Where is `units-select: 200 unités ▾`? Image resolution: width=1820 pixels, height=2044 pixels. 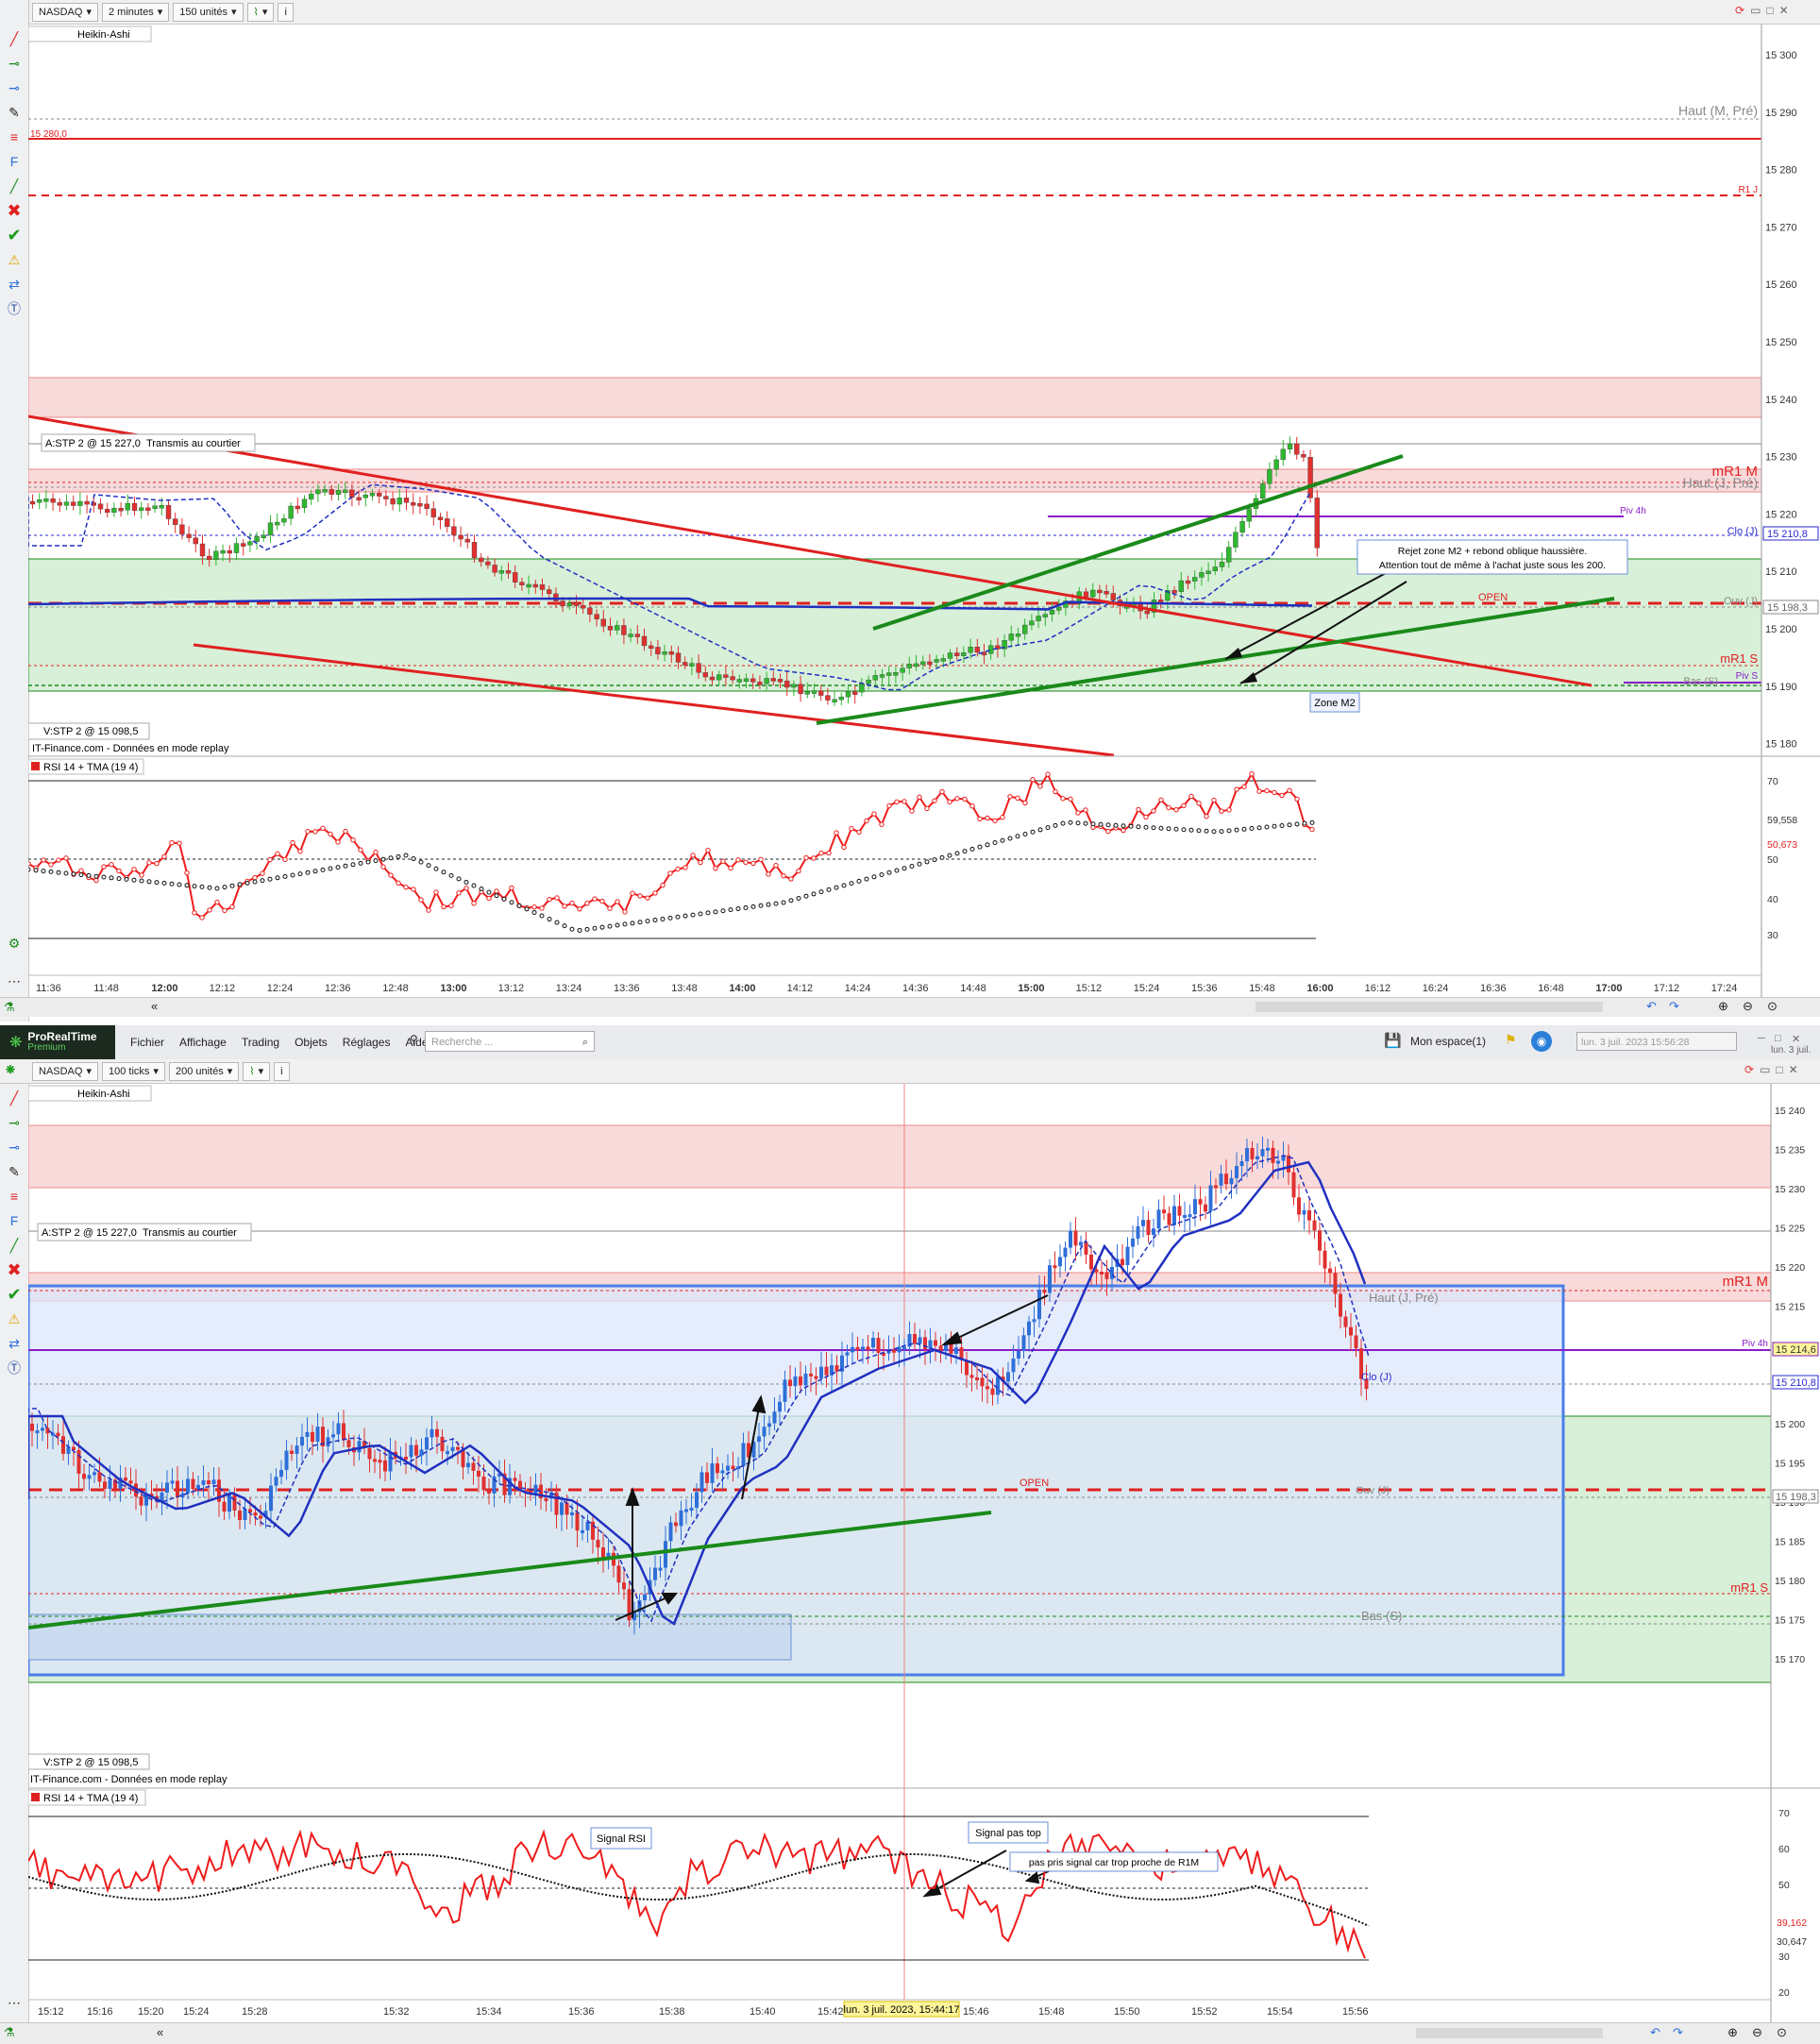 units-select: 200 unités ▾ is located at coordinates (204, 1071).